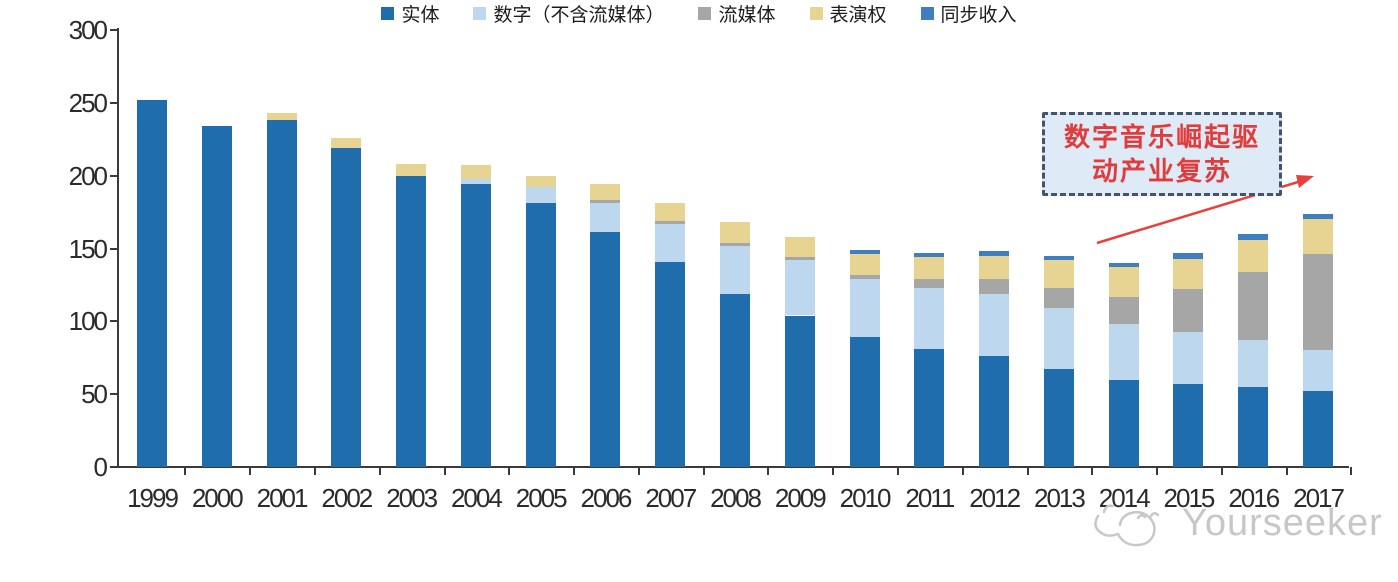 Image resolution: width=1398 pixels, height=582 pixels. What do you see at coordinates (1188, 425) in the screenshot?
I see `bar-segment-2015-s0` at bounding box center [1188, 425].